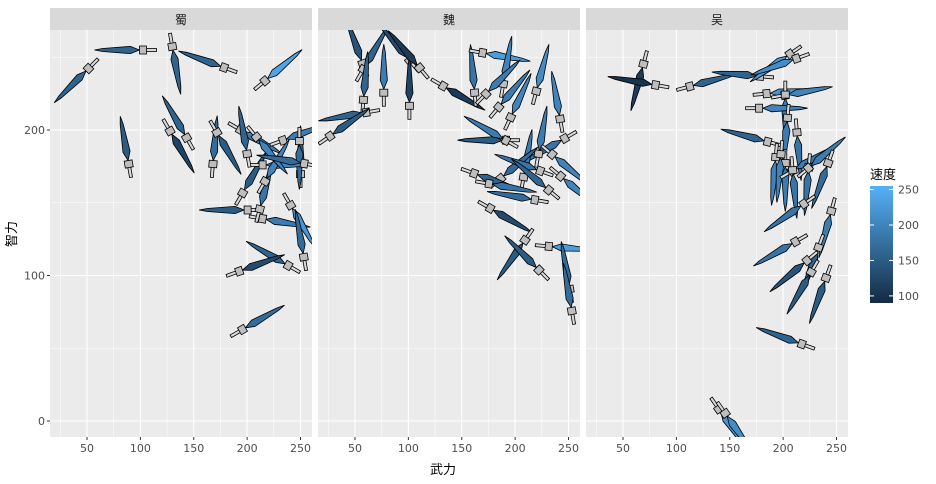  I want to click on facet-strip-label: 魏, so click(449, 19).